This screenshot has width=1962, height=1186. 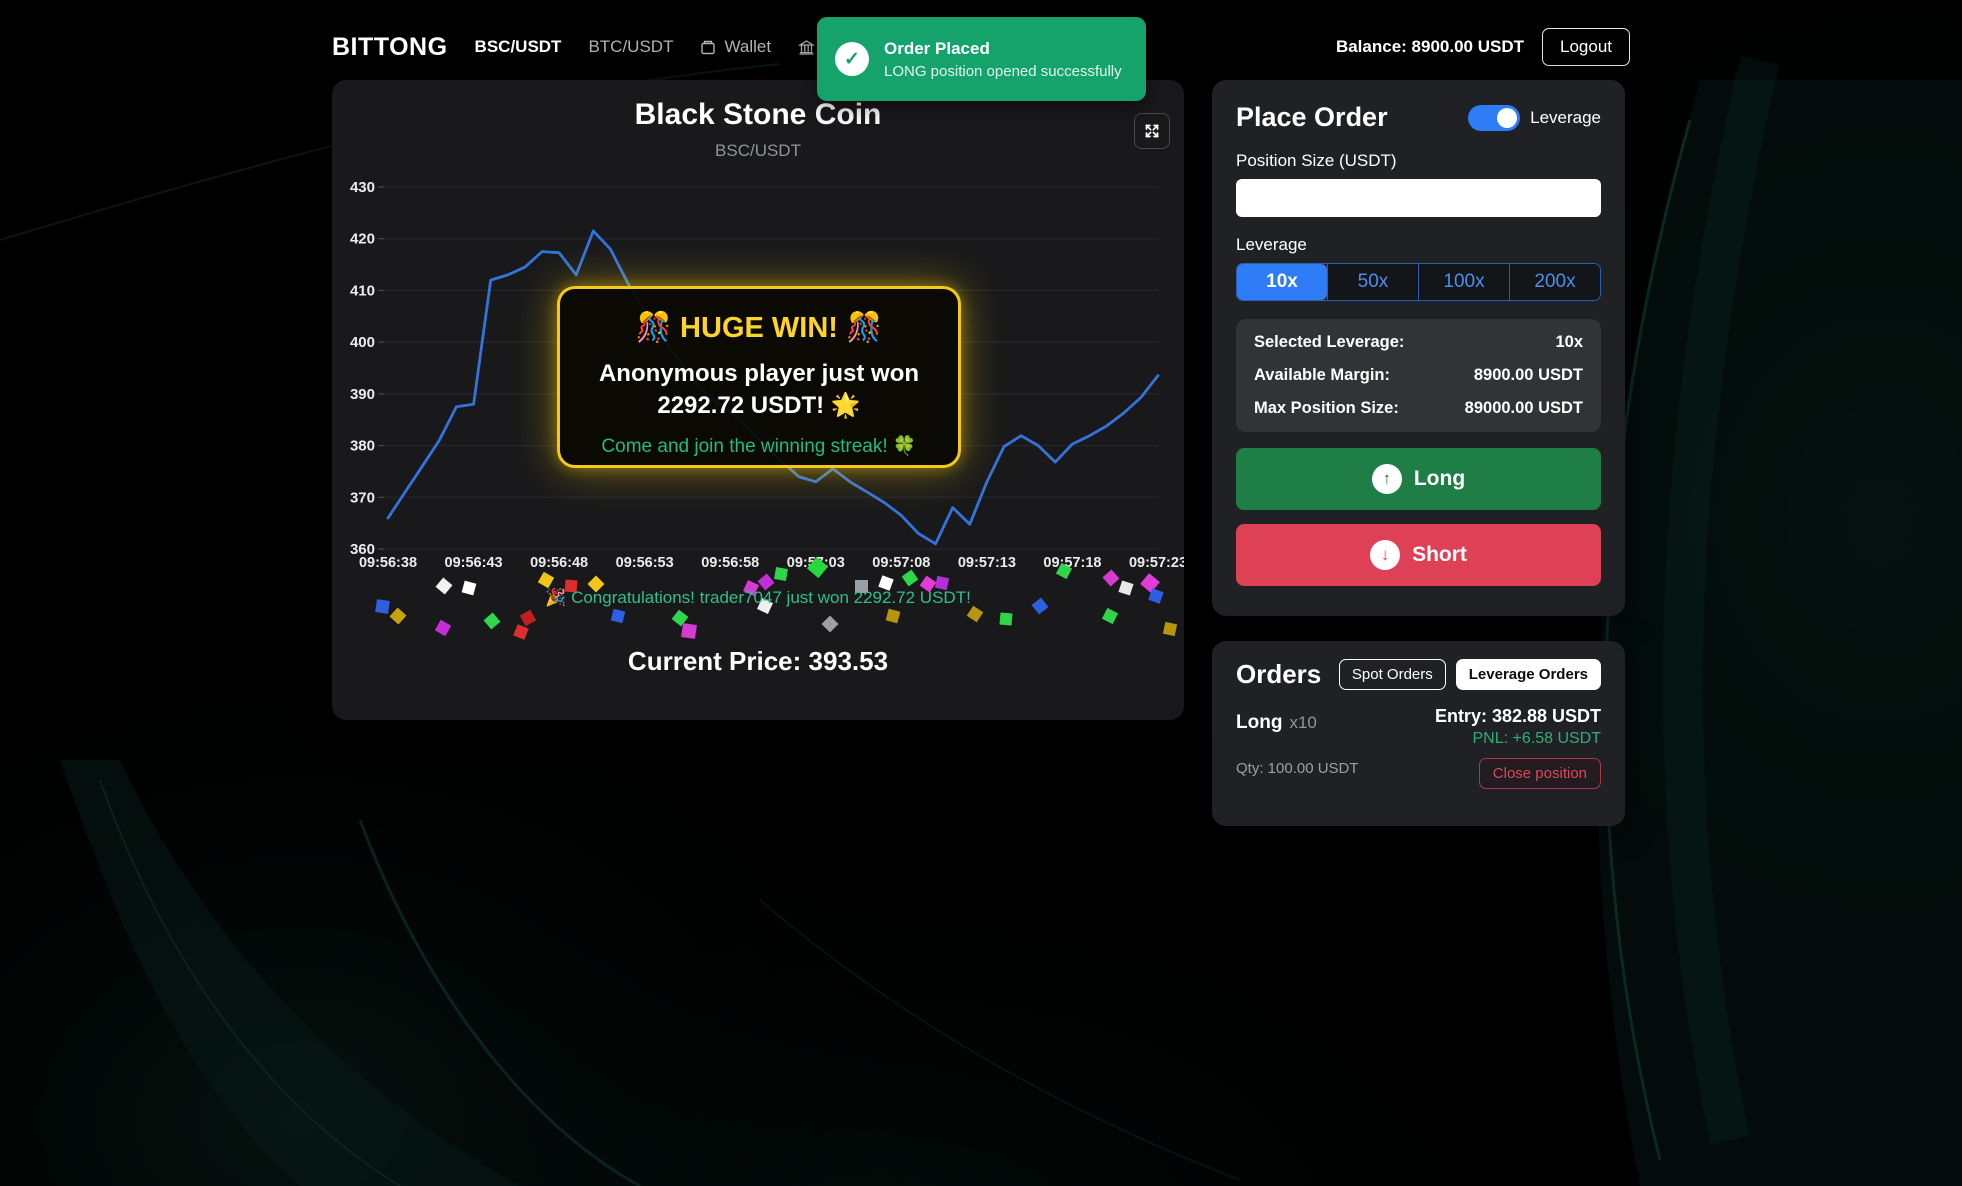 I want to click on position-side: Long, so click(x=1259, y=722).